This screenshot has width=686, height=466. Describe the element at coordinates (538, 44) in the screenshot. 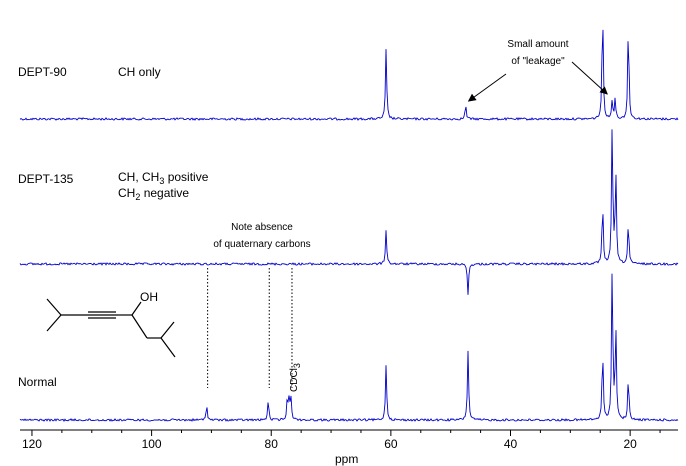

I see `annotation-line: Small amount` at that location.